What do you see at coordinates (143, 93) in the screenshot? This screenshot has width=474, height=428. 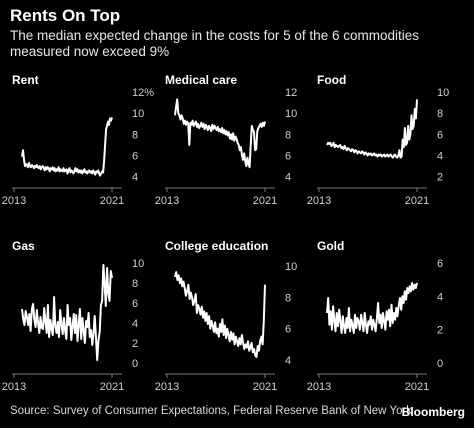 I see `y-tick-label: 12%` at bounding box center [143, 93].